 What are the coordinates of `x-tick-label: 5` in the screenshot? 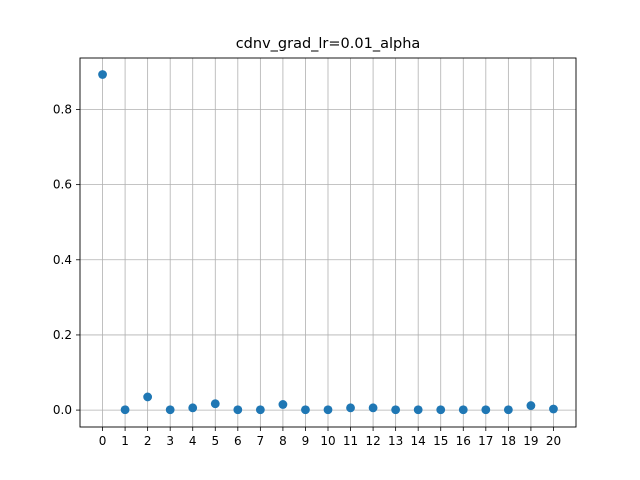 It's located at (215, 441).